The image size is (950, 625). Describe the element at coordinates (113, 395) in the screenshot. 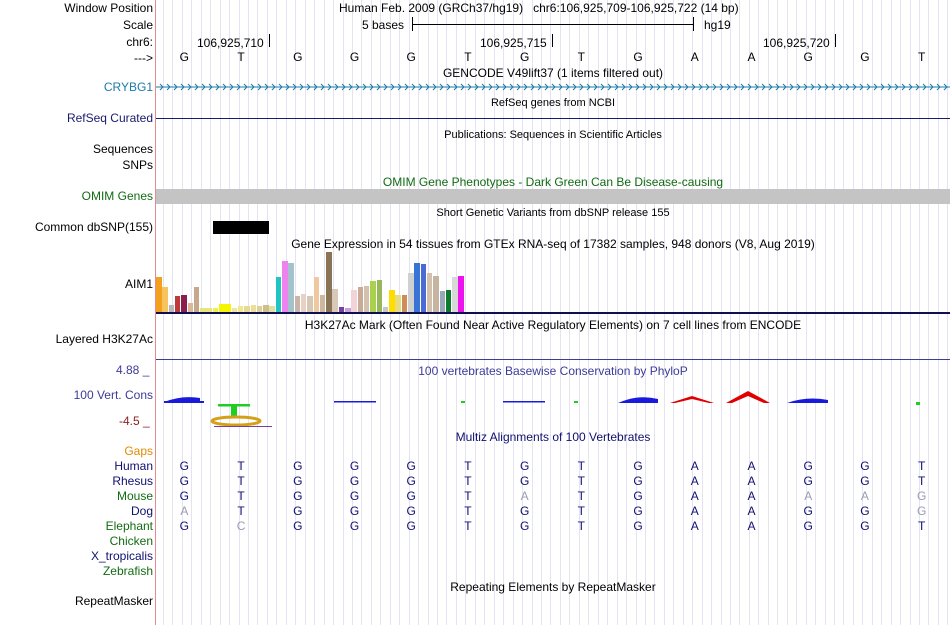

I see `phylop-label: 100 Vert. Cons` at that location.